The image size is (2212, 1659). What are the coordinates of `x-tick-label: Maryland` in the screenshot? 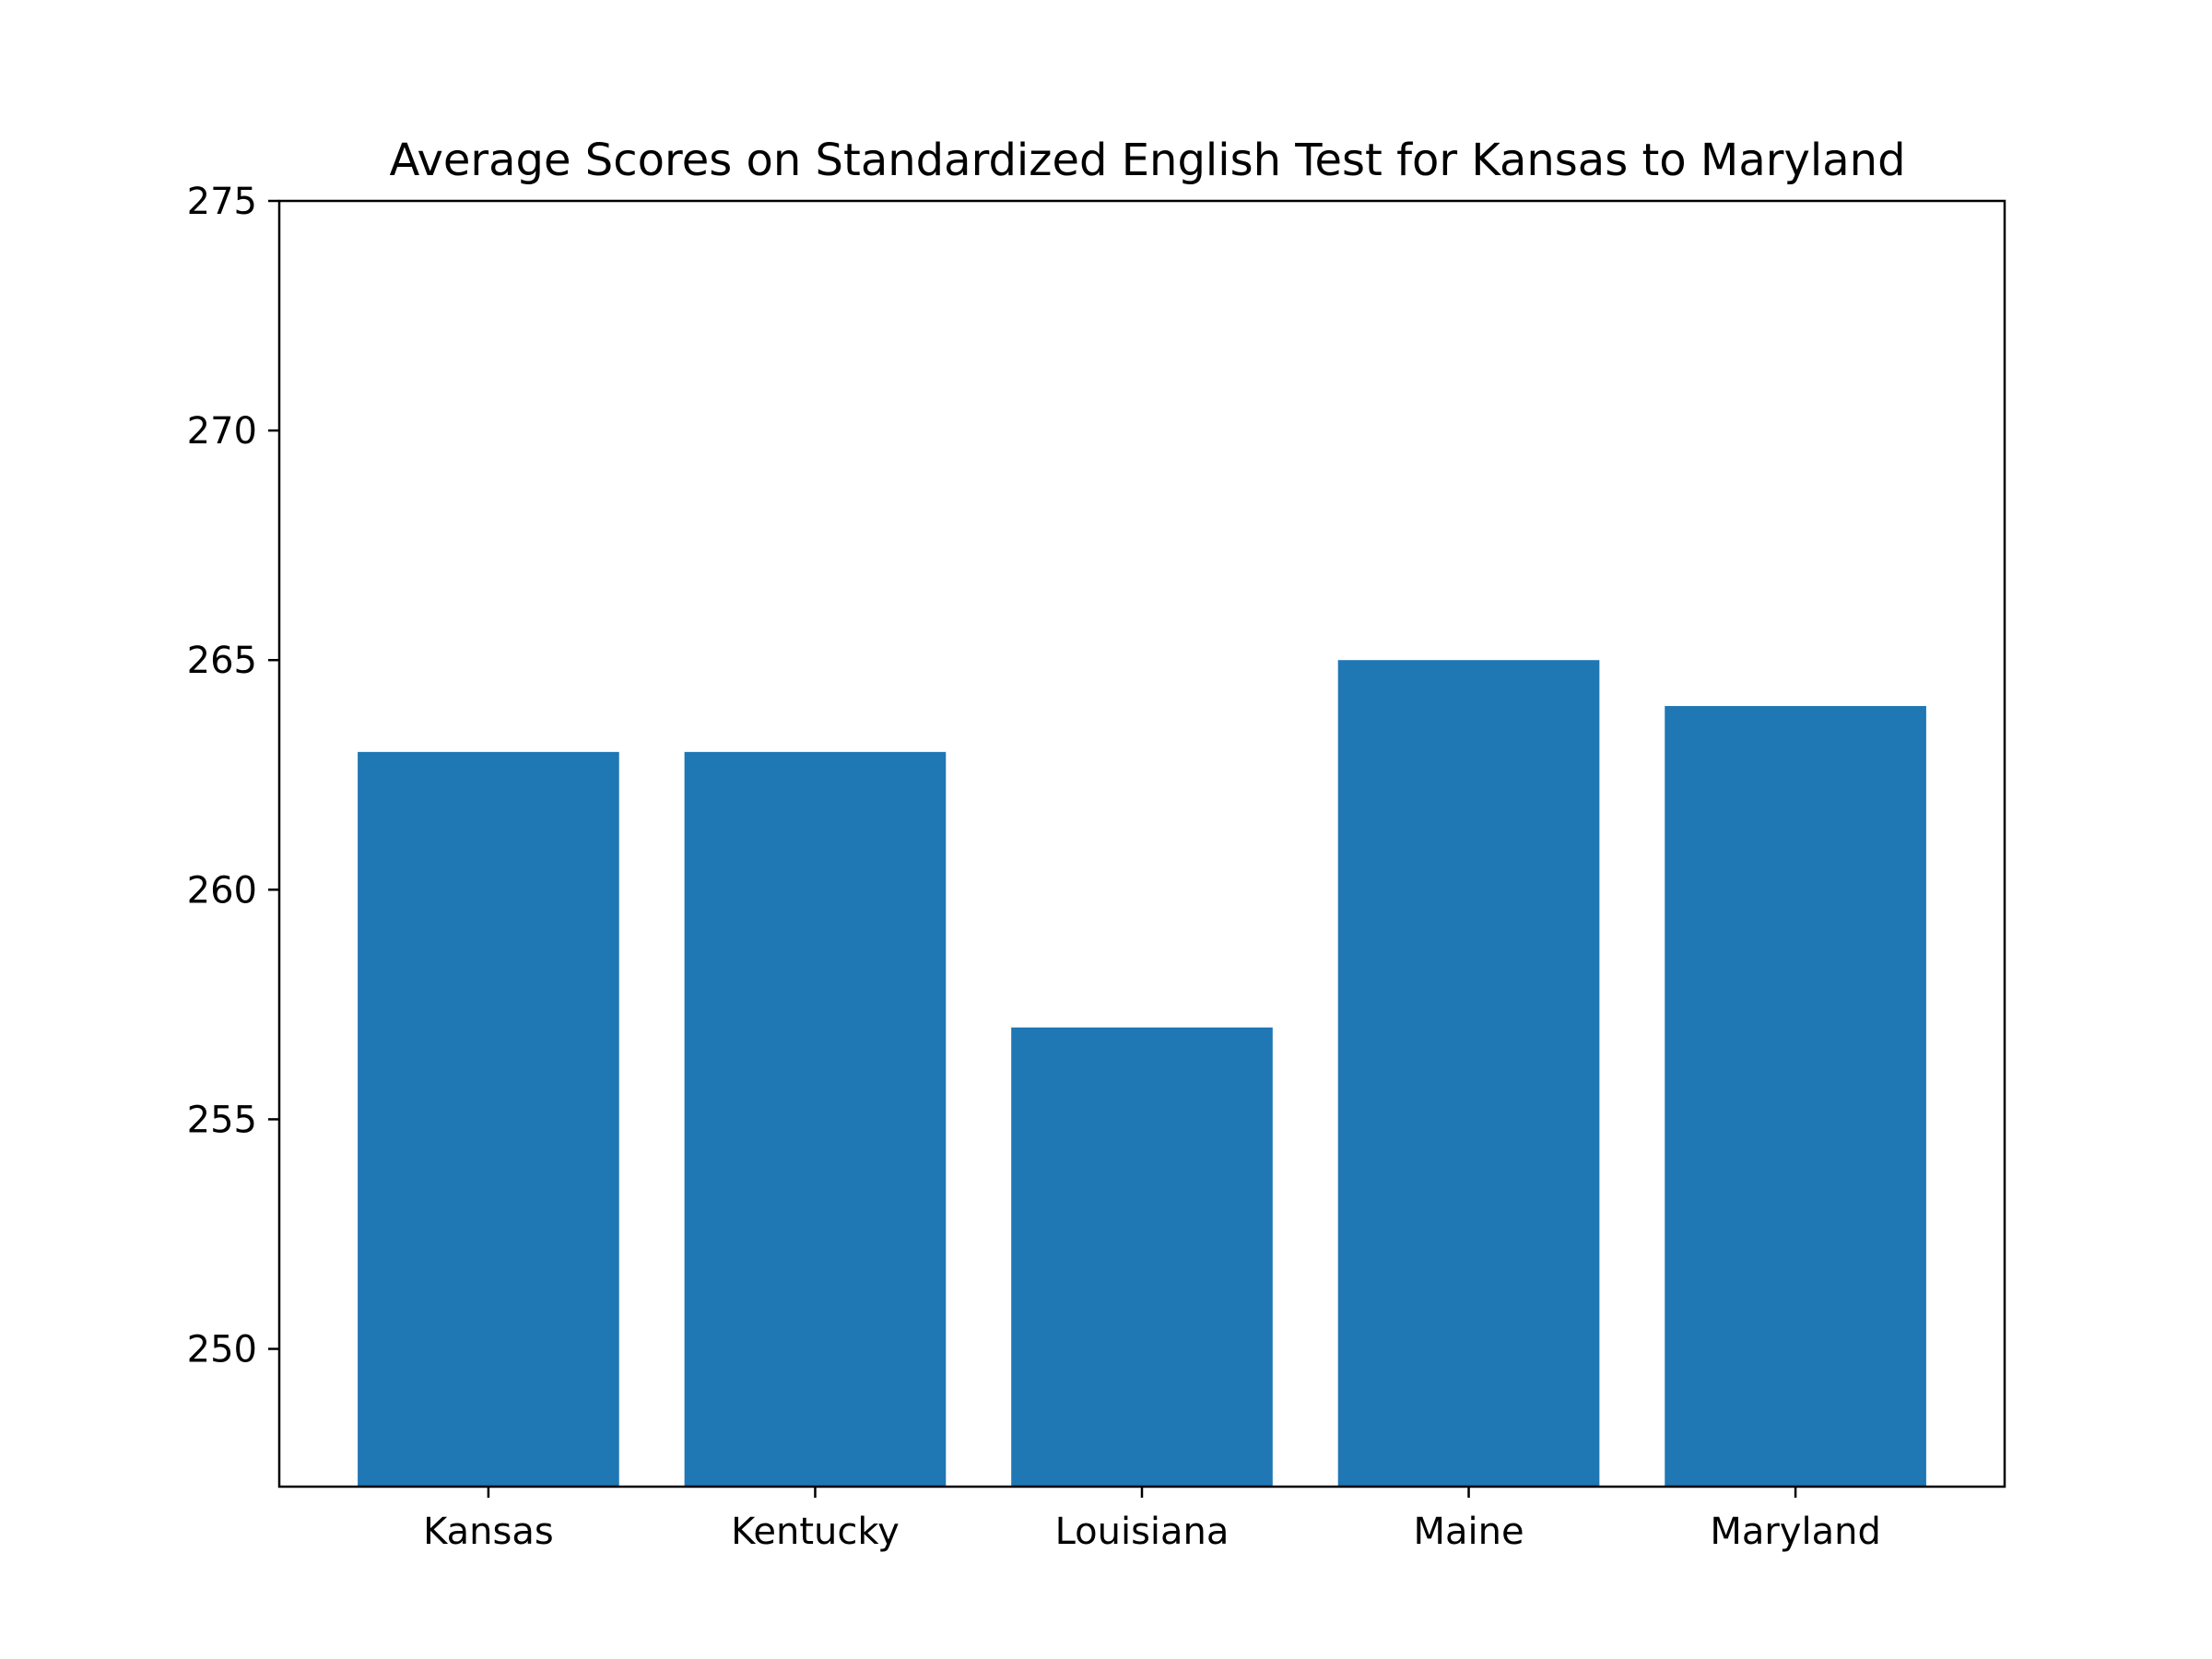 It's located at (1795, 1532).